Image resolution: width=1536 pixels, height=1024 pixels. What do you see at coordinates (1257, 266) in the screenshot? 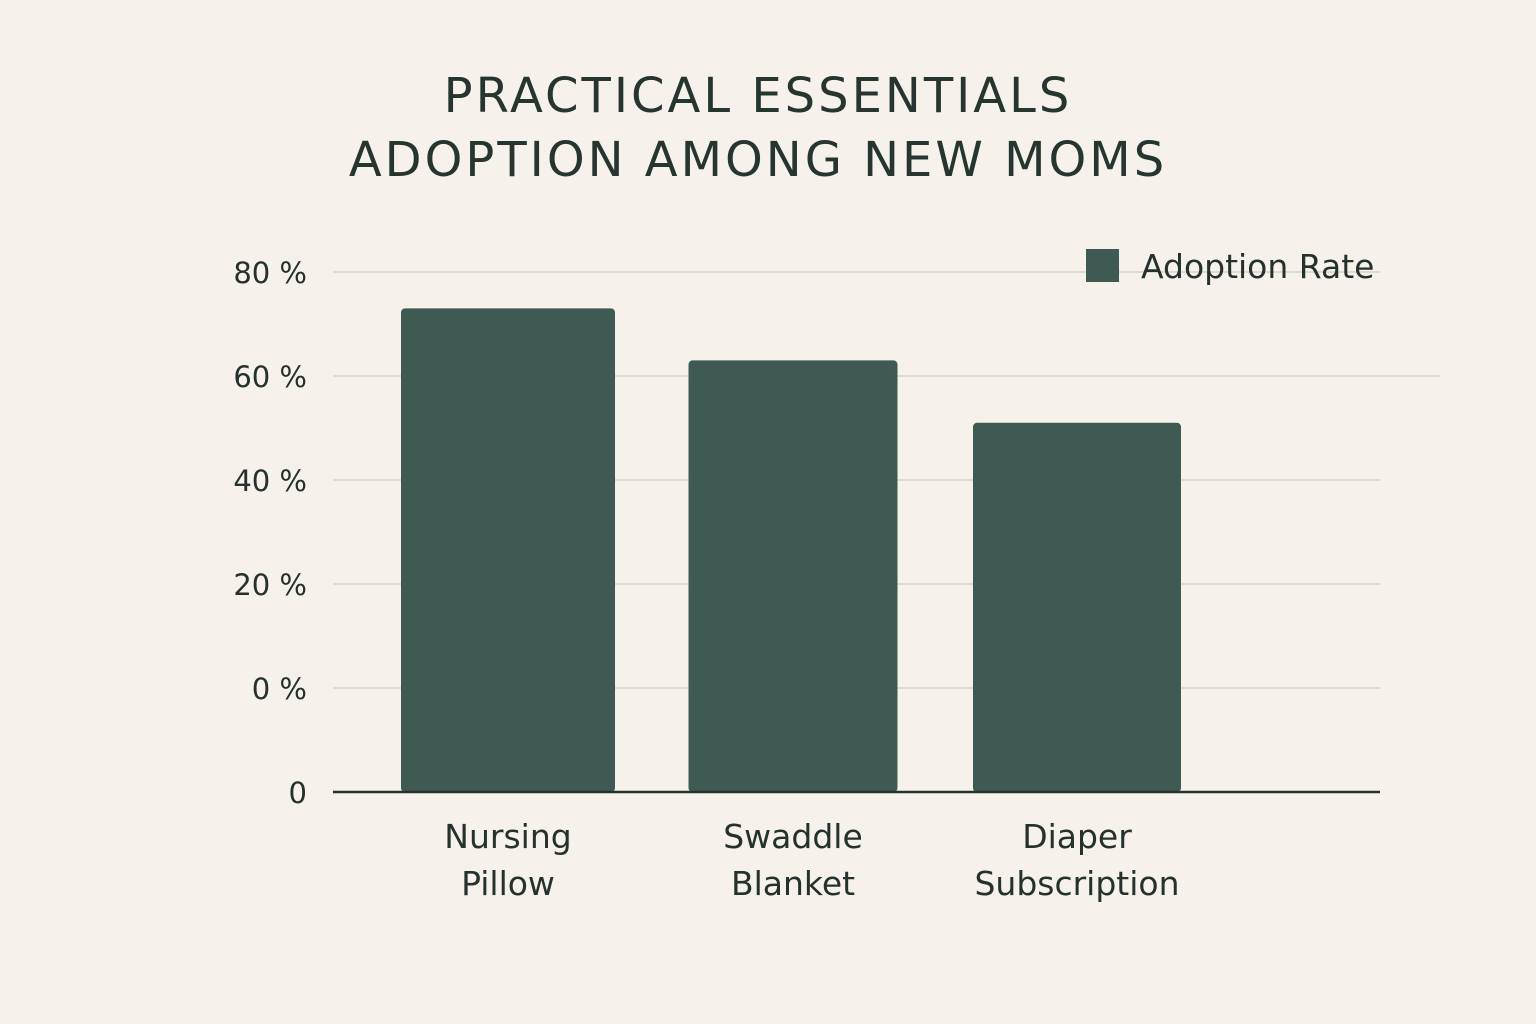
I see `legend-label: Adoption Rate` at bounding box center [1257, 266].